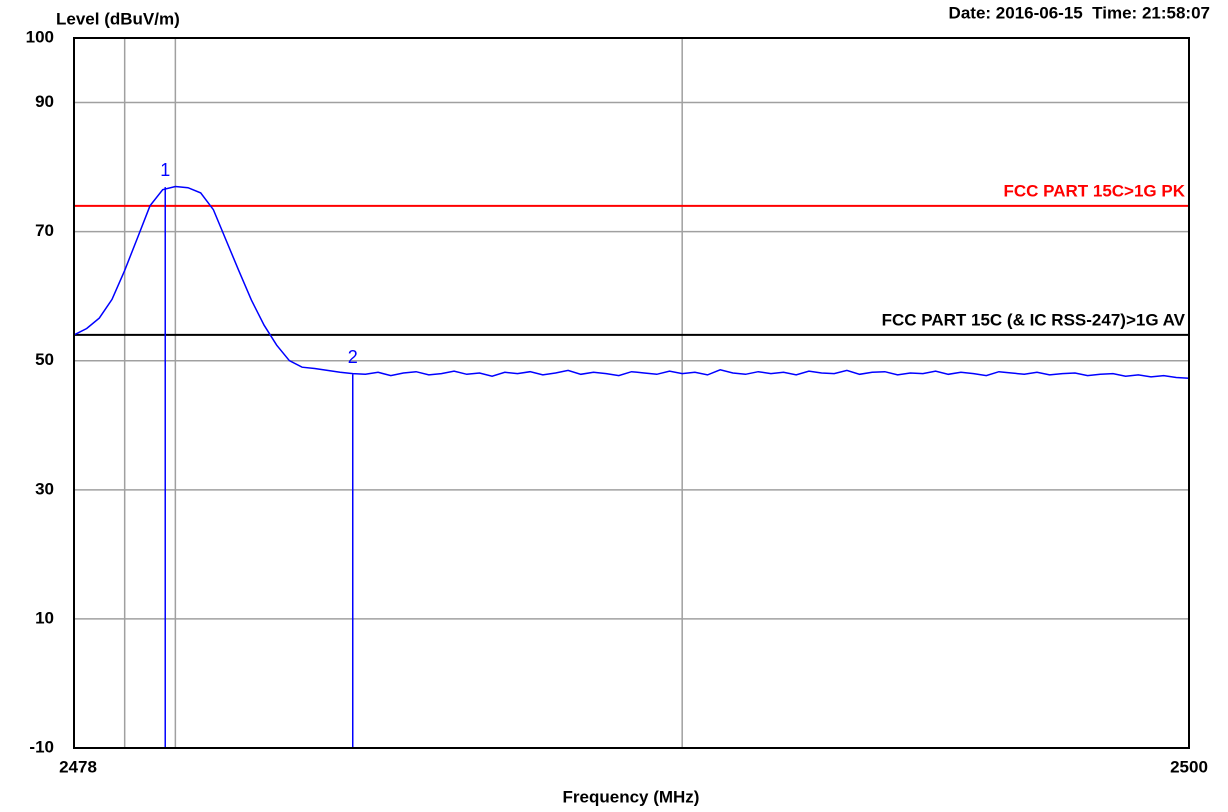 The height and width of the screenshot is (812, 1228). What do you see at coordinates (44, 488) in the screenshot?
I see `y-tick-label: 30` at bounding box center [44, 488].